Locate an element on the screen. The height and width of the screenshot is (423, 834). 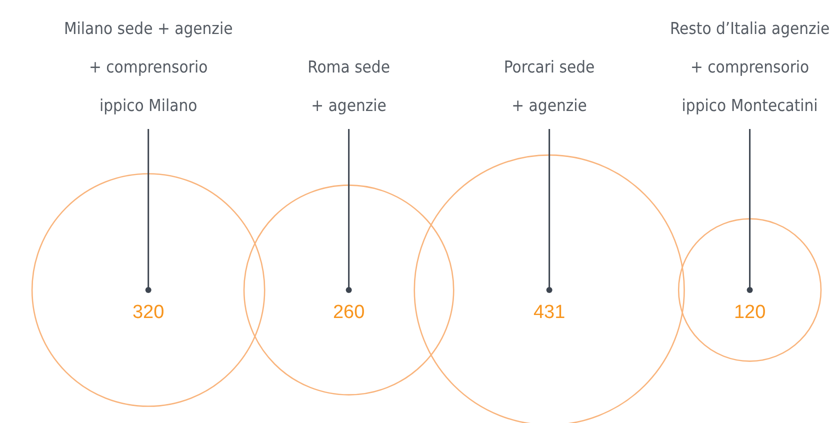
category-label: Porcari sede + agenzie is located at coordinates (549, 86).